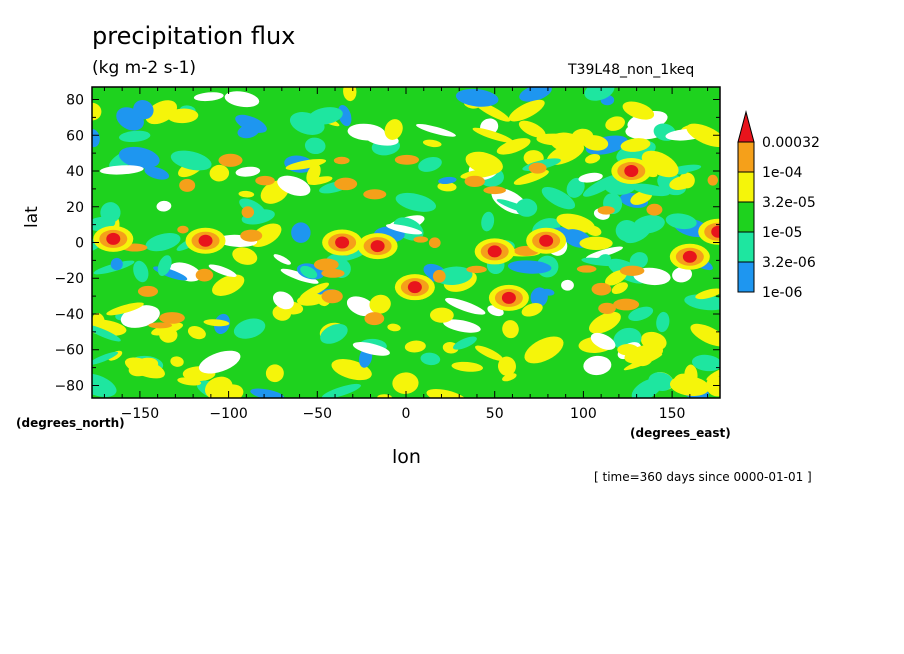  I want to click on y-tick-label: −80, so click(69, 386).